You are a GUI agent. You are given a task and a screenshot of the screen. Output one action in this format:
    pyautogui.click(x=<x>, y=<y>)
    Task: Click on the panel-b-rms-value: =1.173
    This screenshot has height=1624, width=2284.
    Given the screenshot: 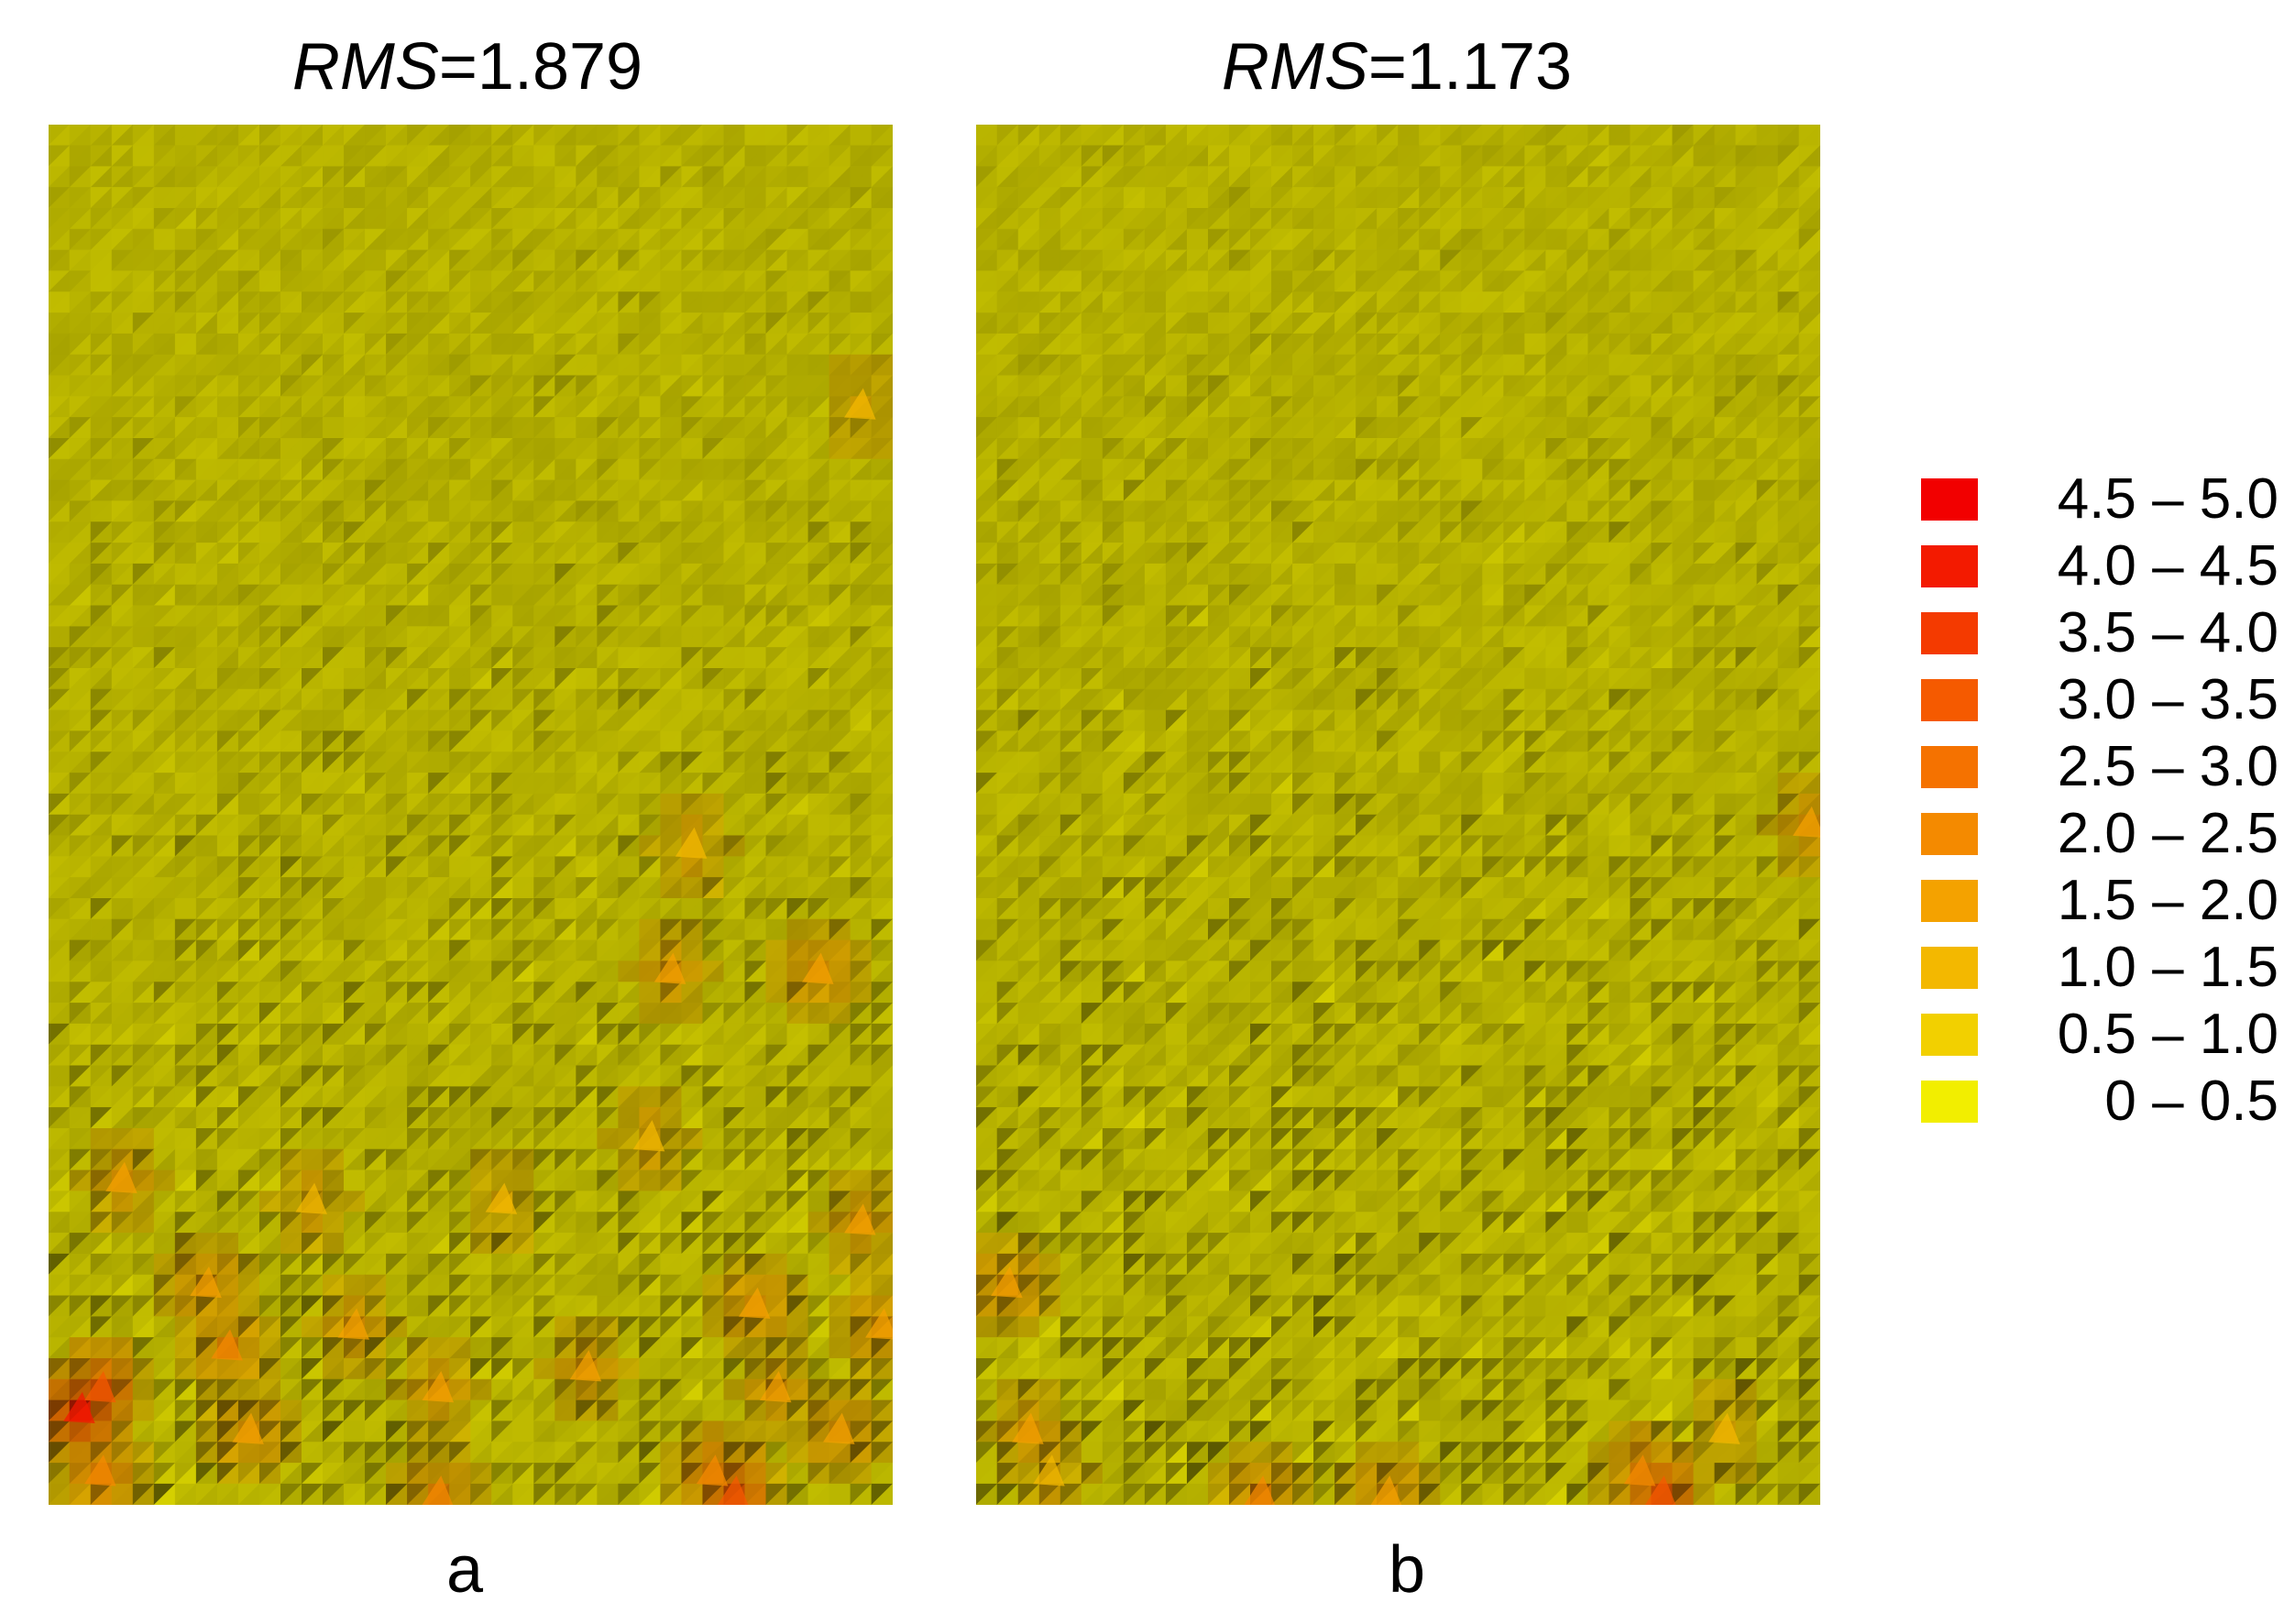 What is the action you would take?
    pyautogui.click(x=1470, y=67)
    